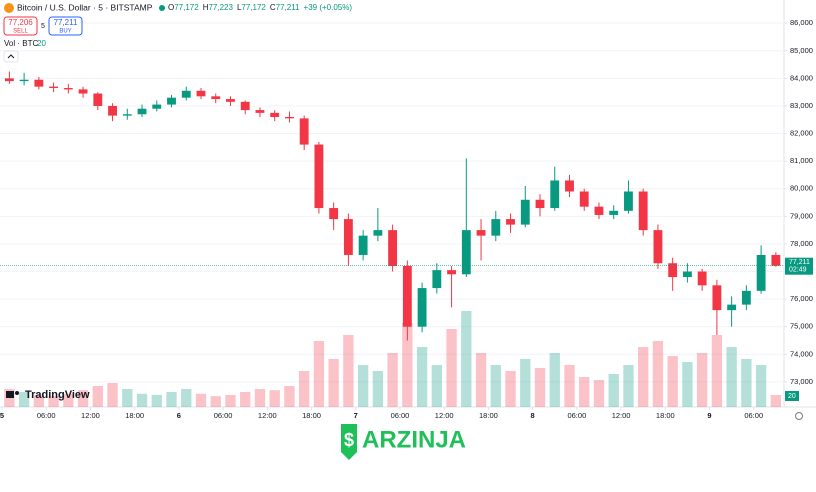  What do you see at coordinates (356, 415) in the screenshot?
I see `x-tick-label: 7` at bounding box center [356, 415].